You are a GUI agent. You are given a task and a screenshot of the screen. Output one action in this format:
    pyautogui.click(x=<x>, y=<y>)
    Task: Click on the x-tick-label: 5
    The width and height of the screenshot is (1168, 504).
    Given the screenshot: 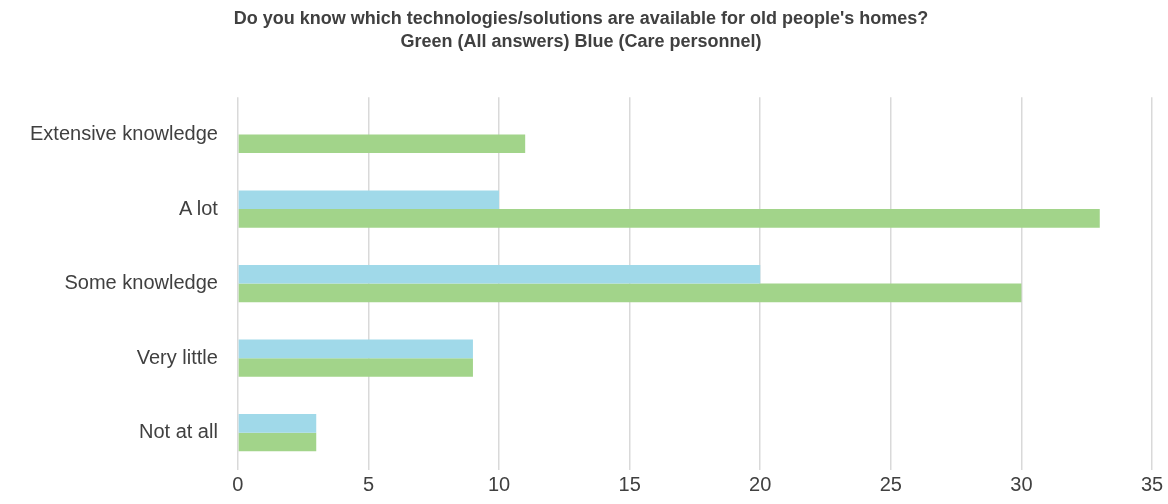 What is the action you would take?
    pyautogui.click(x=368, y=483)
    